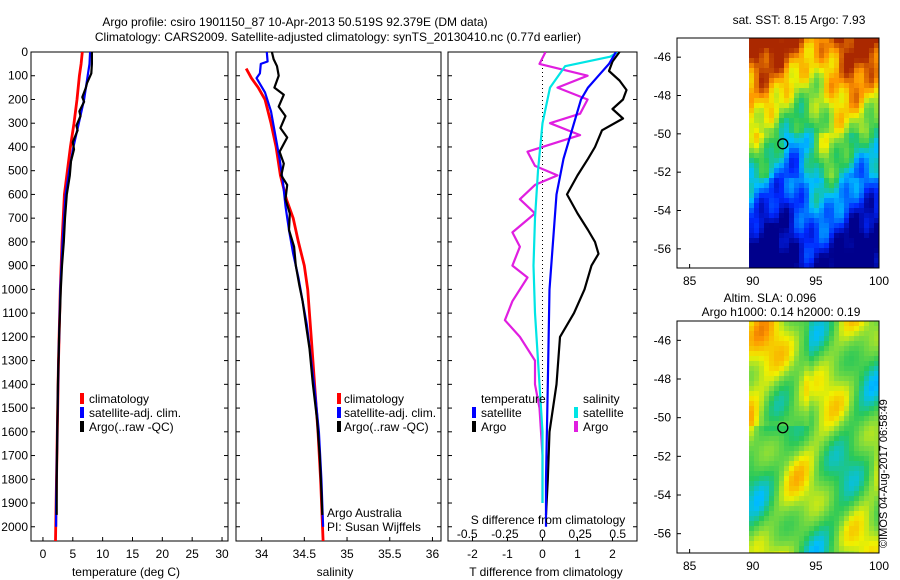 This screenshot has height=580, width=900. I want to click on sst-lon-tick-label: 95, so click(816, 281).